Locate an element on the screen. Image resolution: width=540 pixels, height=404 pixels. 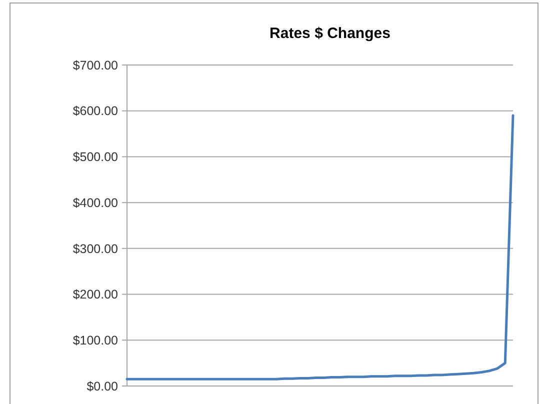
y-tick-label: $100.00 is located at coordinates (95, 341).